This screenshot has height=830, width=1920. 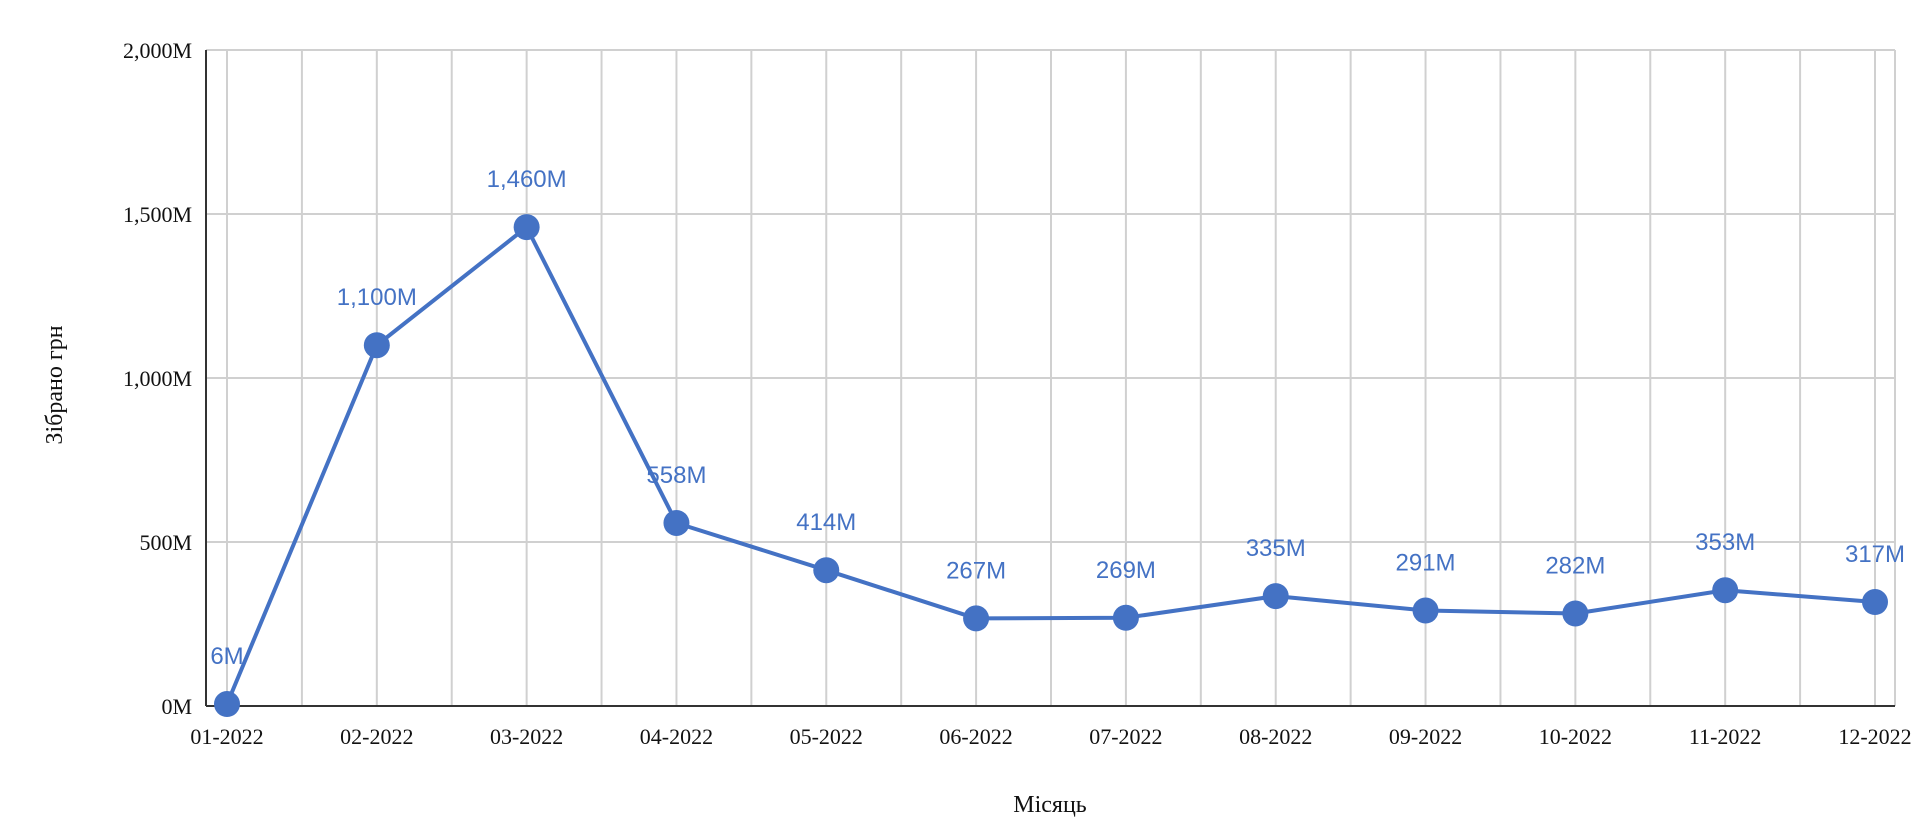 I want to click on y-tick-label: 1,000M, so click(x=157, y=378).